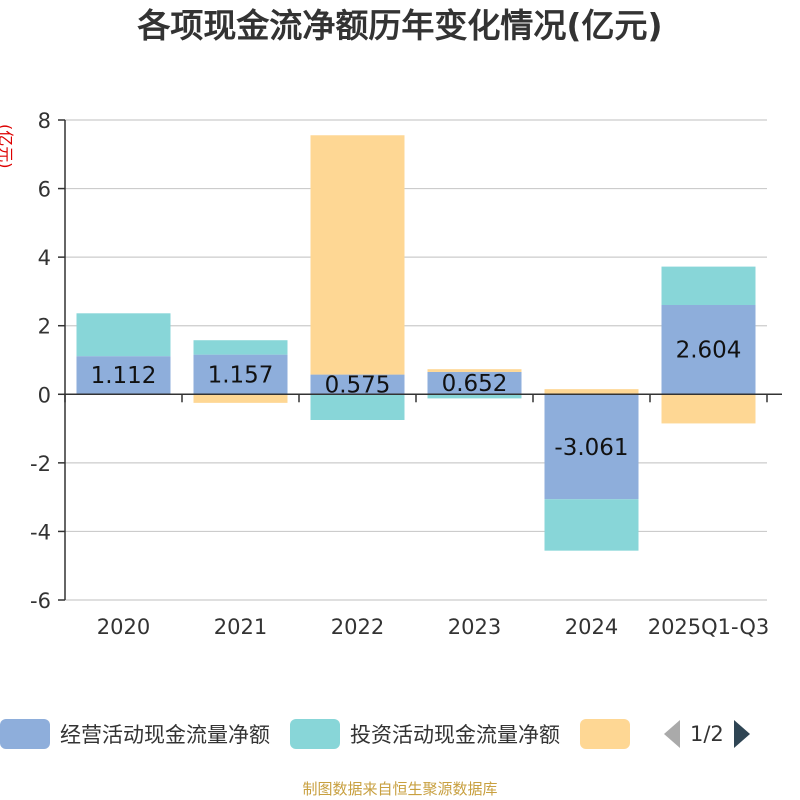  What do you see at coordinates (474, 396) in the screenshot?
I see `bar-2023-s1` at bounding box center [474, 396].